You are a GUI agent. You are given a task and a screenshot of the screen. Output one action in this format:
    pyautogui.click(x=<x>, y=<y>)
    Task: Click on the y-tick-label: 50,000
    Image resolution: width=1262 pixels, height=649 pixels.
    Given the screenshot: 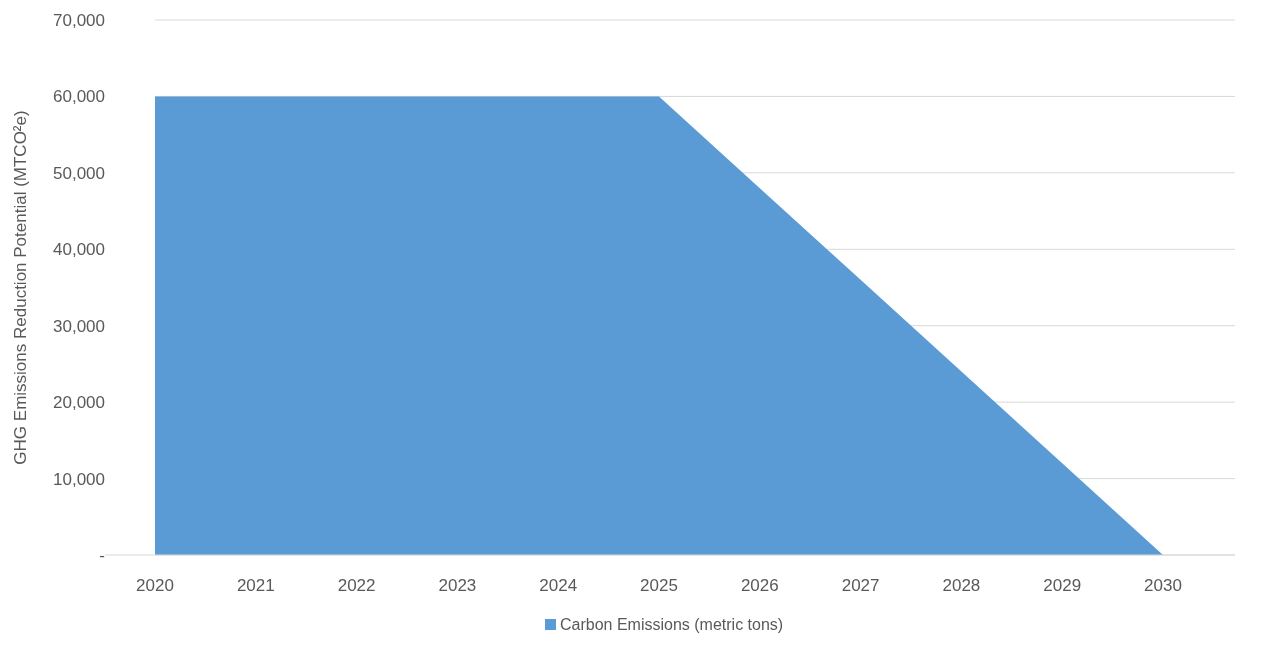 What is the action you would take?
    pyautogui.click(x=79, y=173)
    